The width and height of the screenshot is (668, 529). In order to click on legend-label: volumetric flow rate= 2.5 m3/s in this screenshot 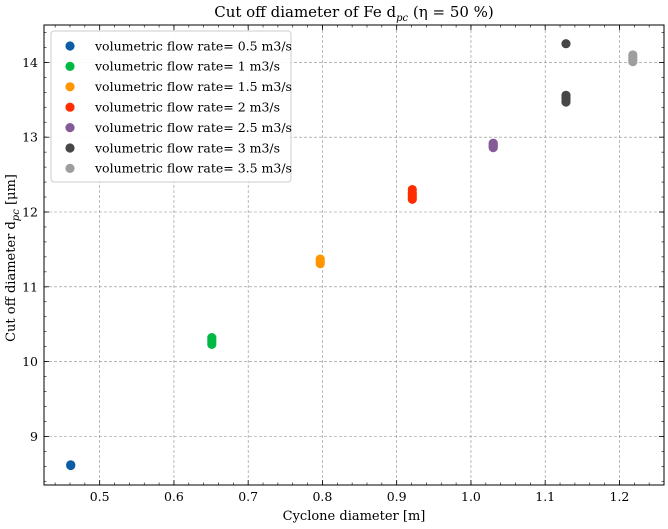, I will do `click(193, 127)`.